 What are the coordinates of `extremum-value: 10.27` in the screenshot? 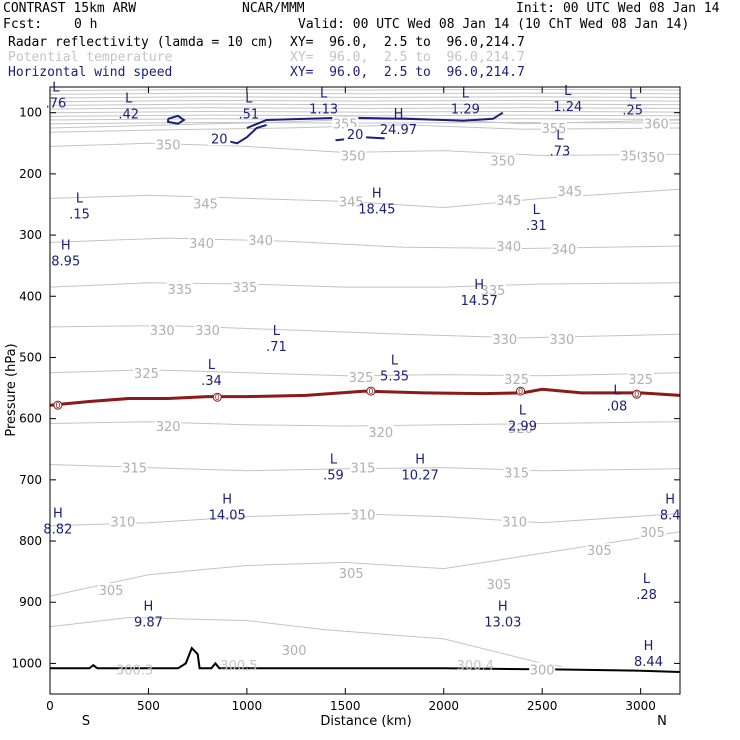 It's located at (420, 476).